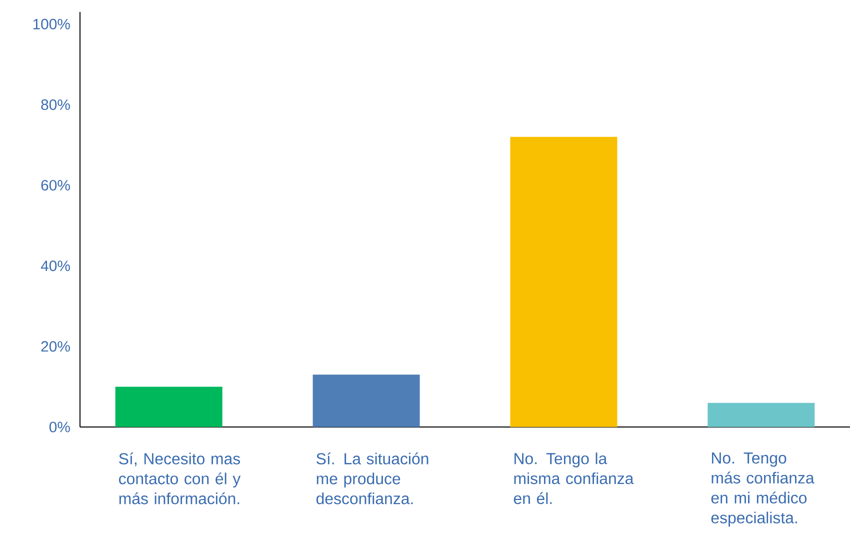  Describe the element at coordinates (372, 478) in the screenshot. I see `x-tick-label: Sí. La situación me produce desconfianza.` at that location.